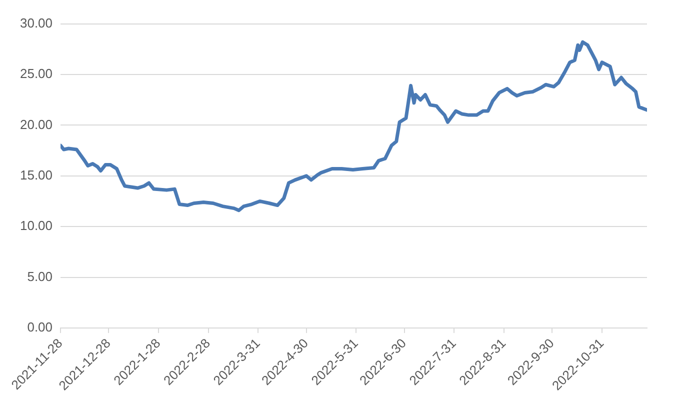 This screenshot has height=409, width=680. I want to click on y-tick-label: 30.00, so click(36, 22).